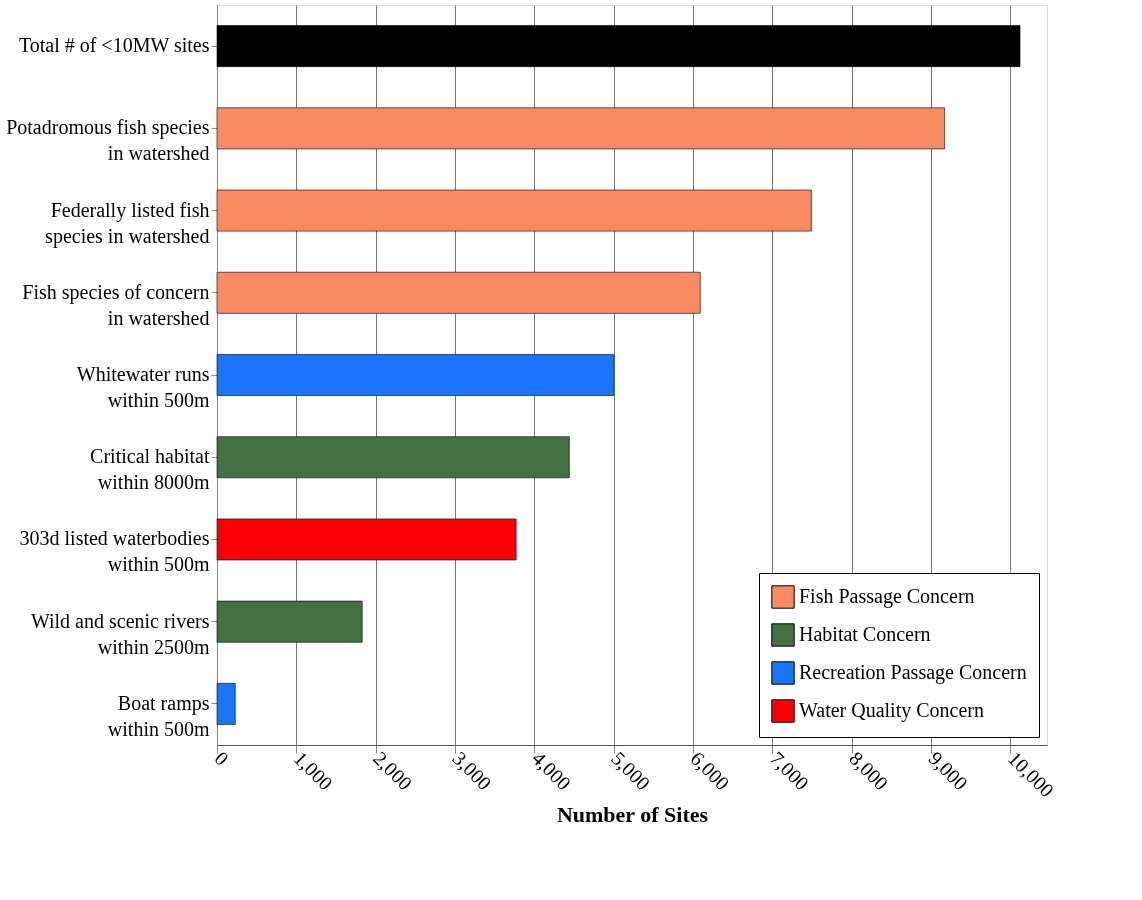 This screenshot has height=900, width=1142. What do you see at coordinates (127, 223) in the screenshot?
I see `y-tick-label: Federally listed fish species in watershed` at bounding box center [127, 223].